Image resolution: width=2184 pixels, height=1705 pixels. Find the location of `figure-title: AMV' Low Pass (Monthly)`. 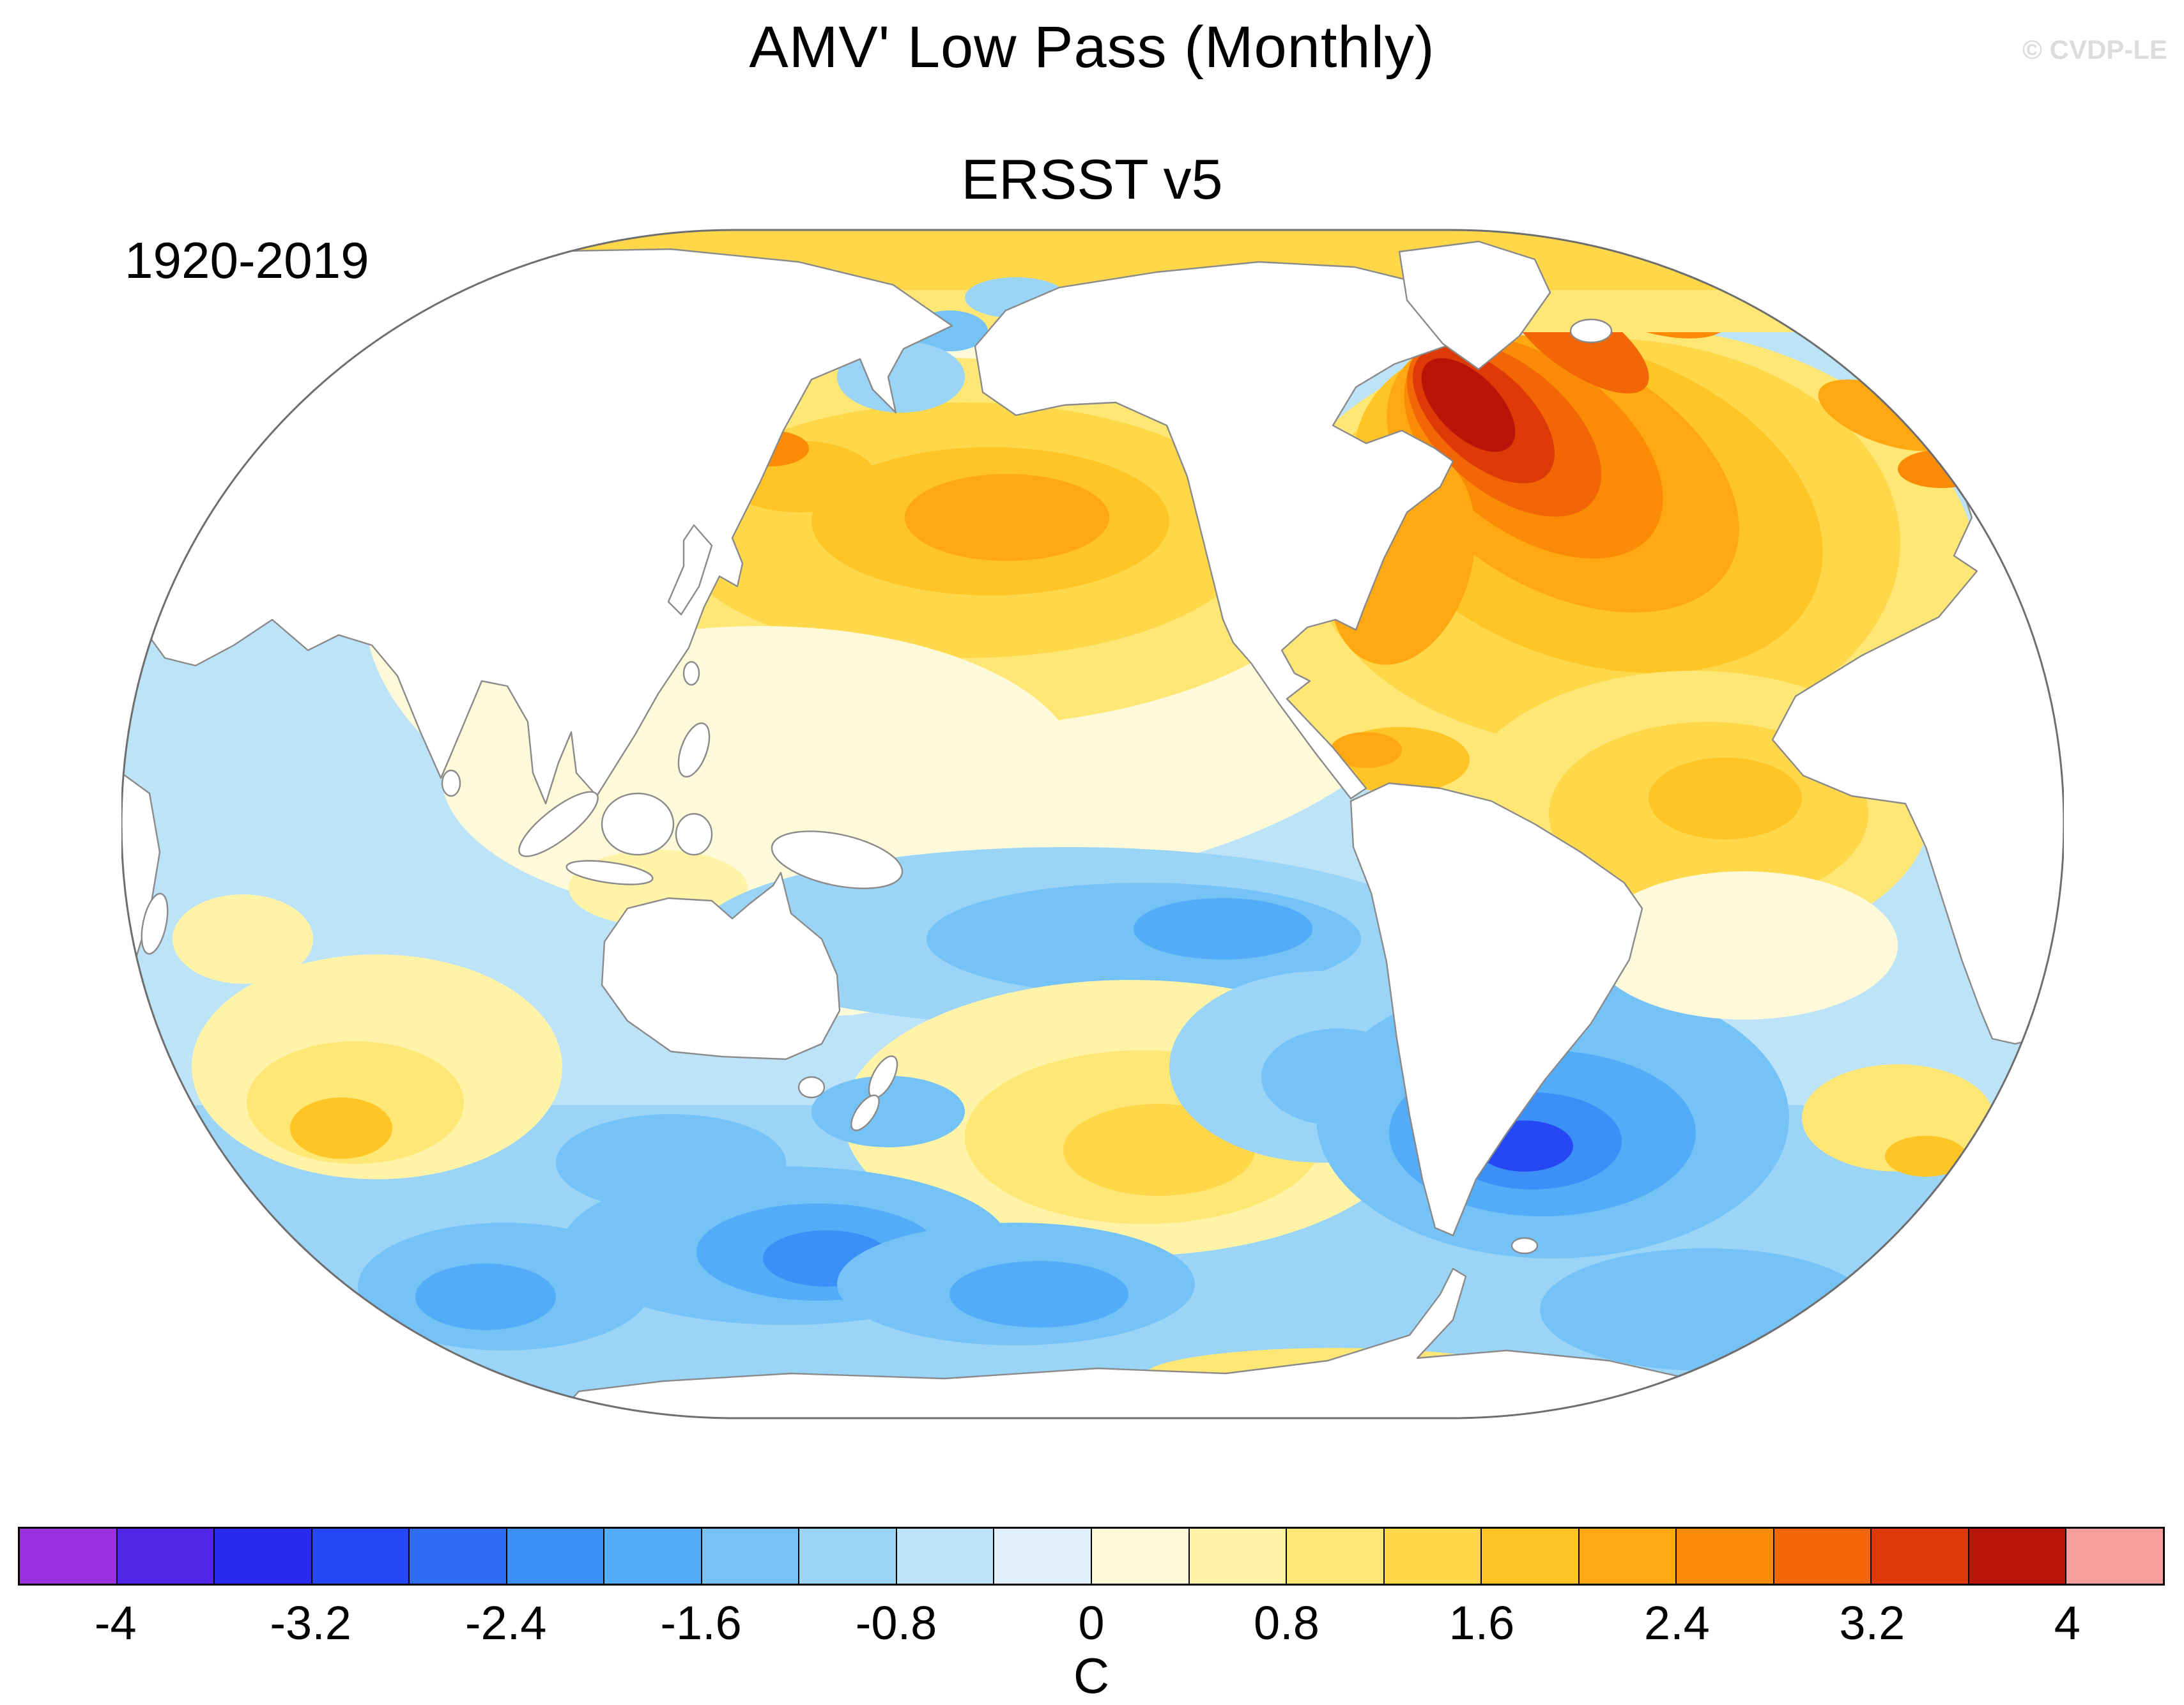

figure-title: AMV' Low Pass (Monthly) is located at coordinates (1092, 47).